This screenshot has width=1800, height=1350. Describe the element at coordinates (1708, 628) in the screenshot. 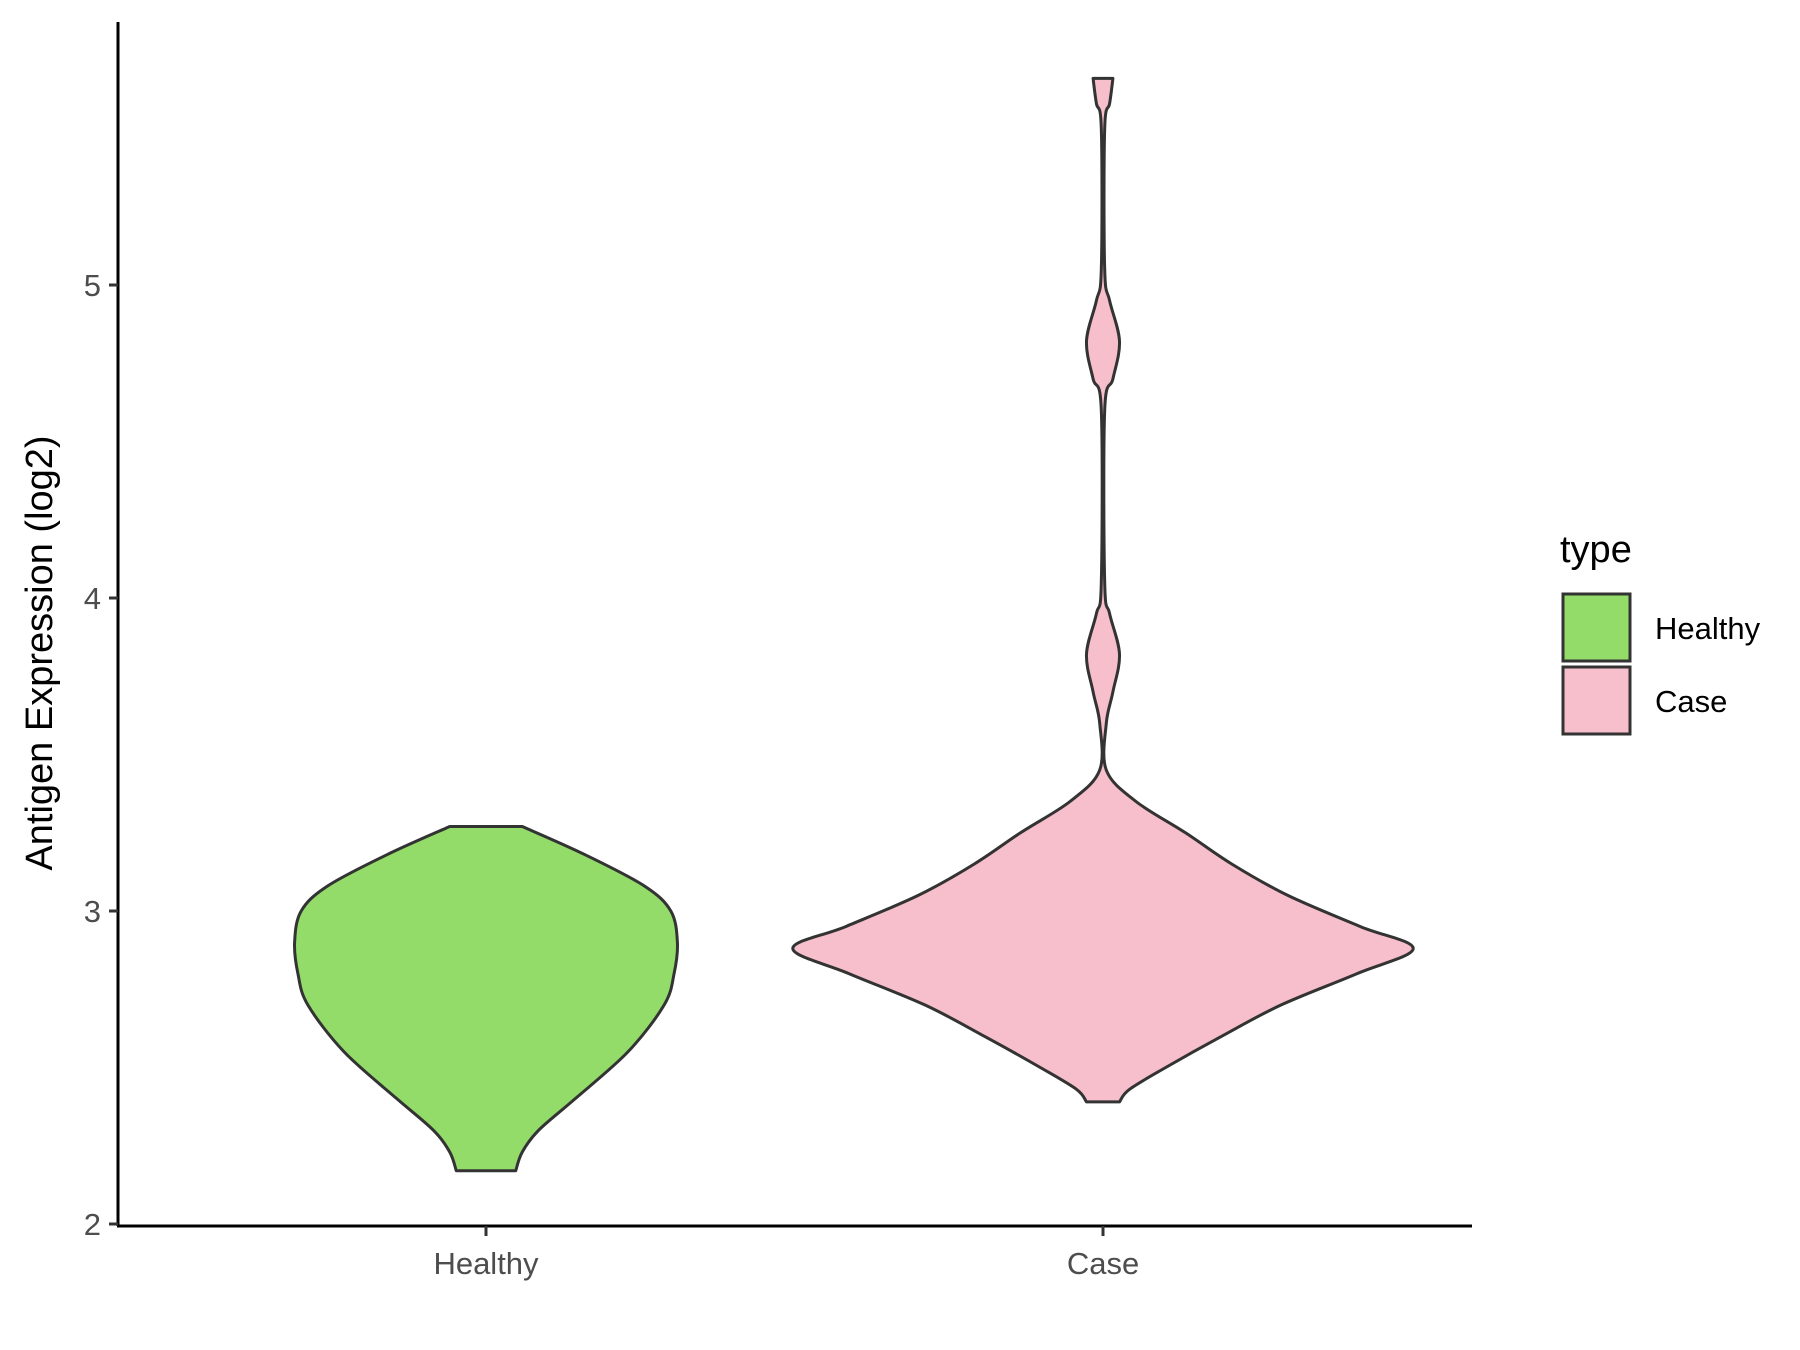

I see `legend-label-healthy: Healthy` at that location.